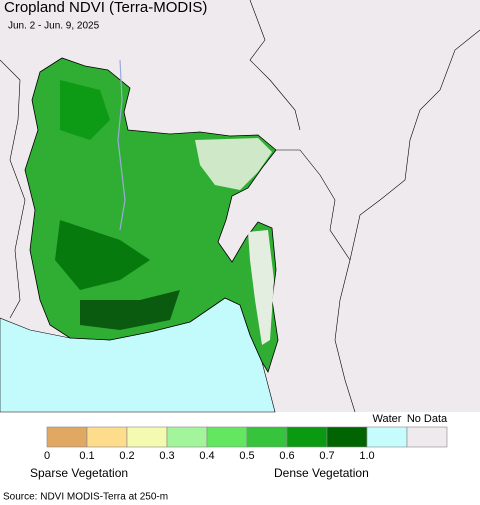 This screenshot has height=505, width=480. What do you see at coordinates (105, 8) in the screenshot?
I see `title: Cropland NDVI (Terra-MODIS)` at bounding box center [105, 8].